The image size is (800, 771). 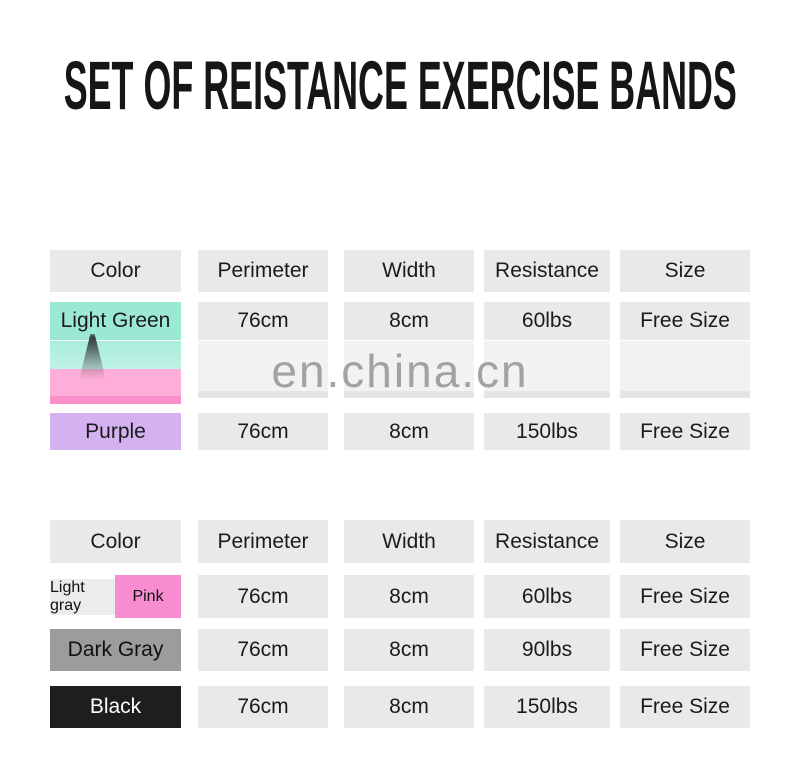 I want to click on table2-black-width: 8cm, so click(x=409, y=707).